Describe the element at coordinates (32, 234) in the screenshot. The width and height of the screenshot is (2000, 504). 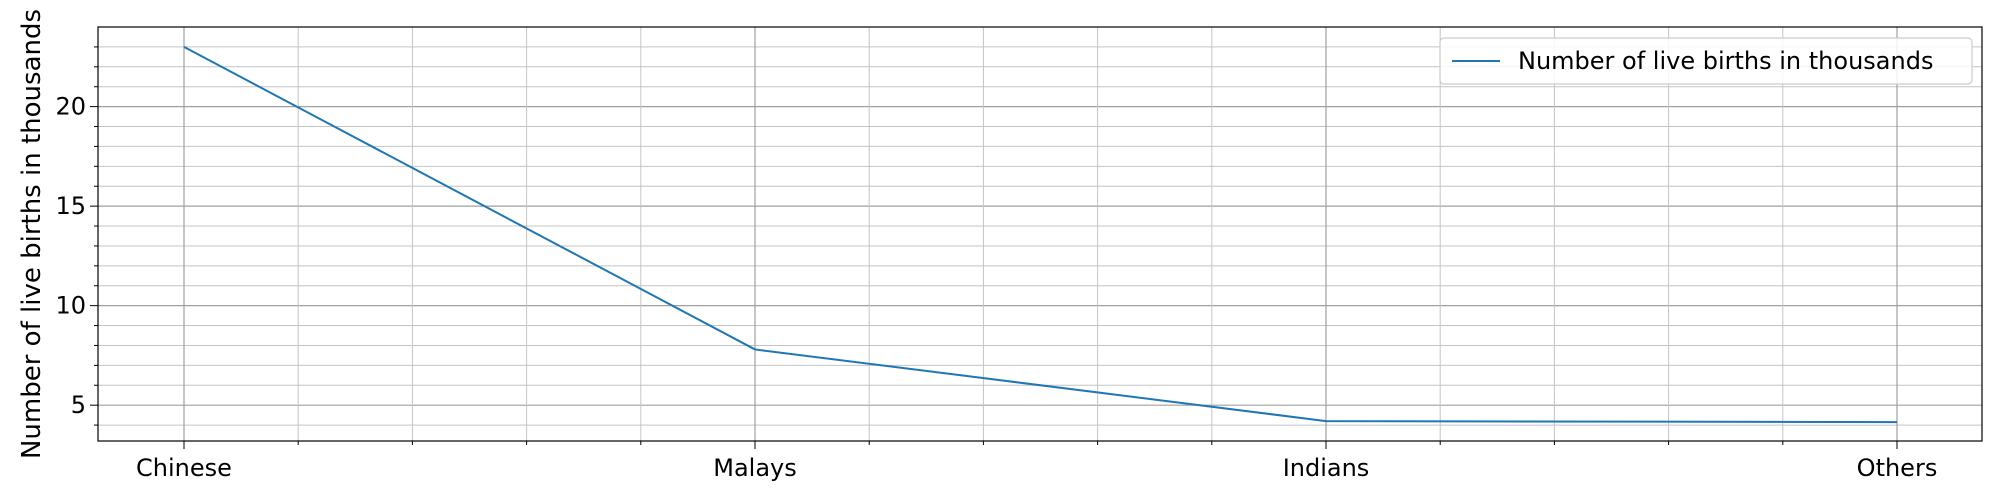
I see `y-axis-label: Number of live births in thousands` at that location.